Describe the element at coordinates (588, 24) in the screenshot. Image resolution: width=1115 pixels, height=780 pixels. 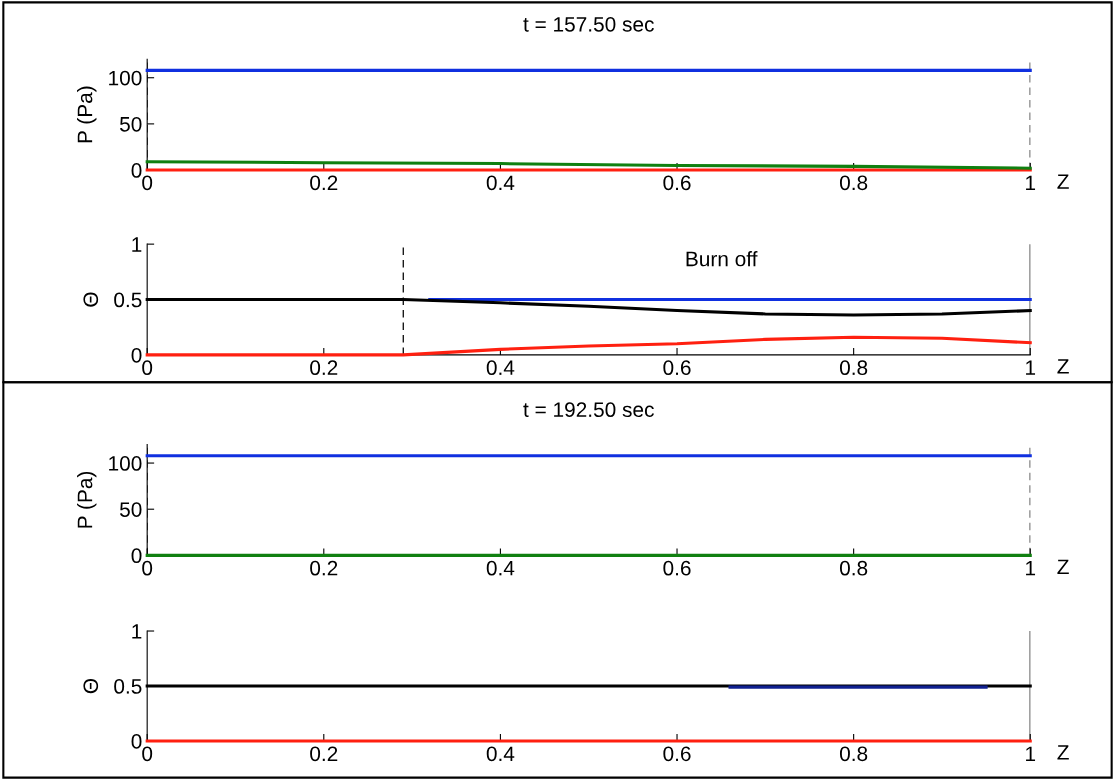
I see `chart-title: t = 157.50 sec` at that location.